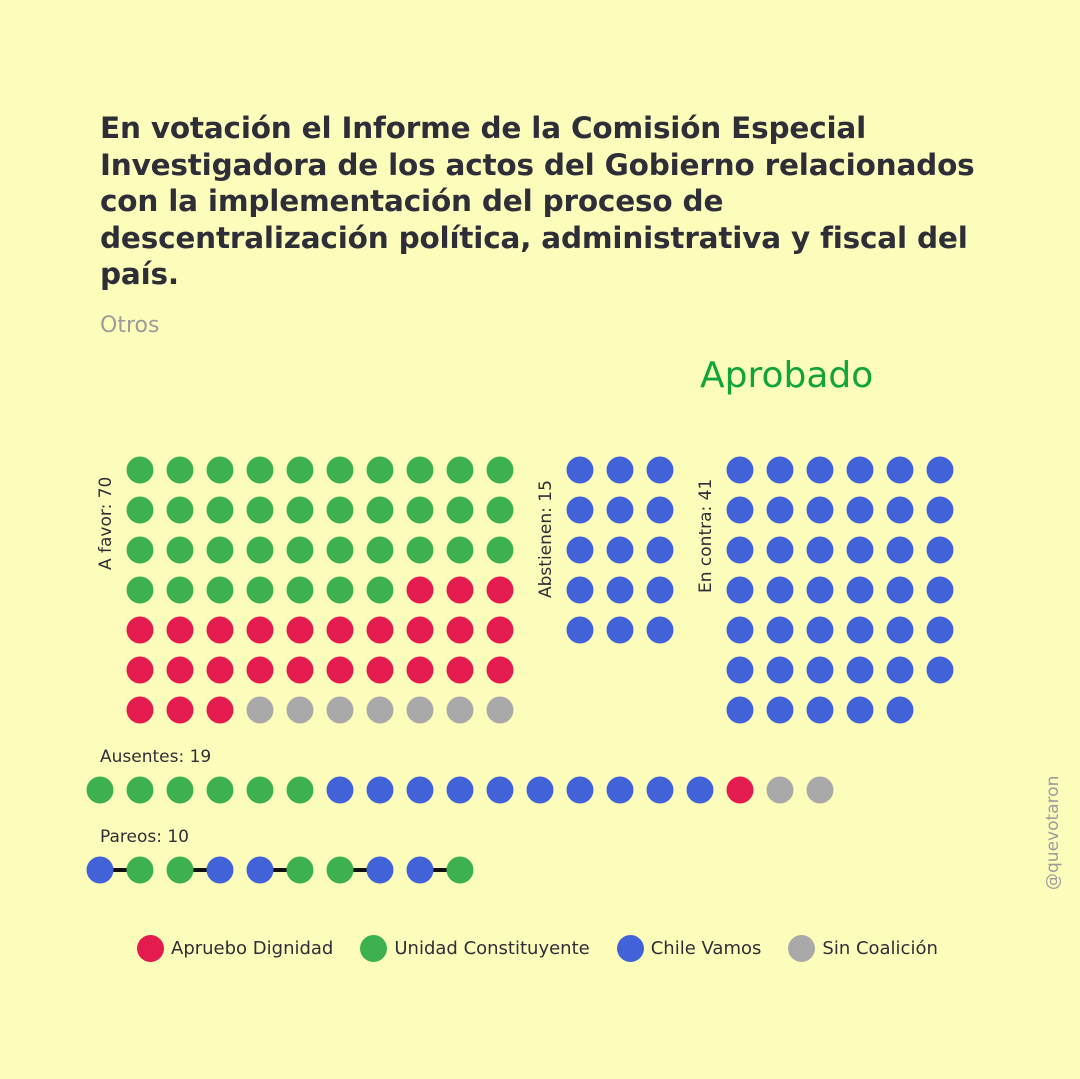 Image resolution: width=1080 pixels, height=1079 pixels. Describe the element at coordinates (802, 948) in the screenshot. I see `legend-swatch` at that location.